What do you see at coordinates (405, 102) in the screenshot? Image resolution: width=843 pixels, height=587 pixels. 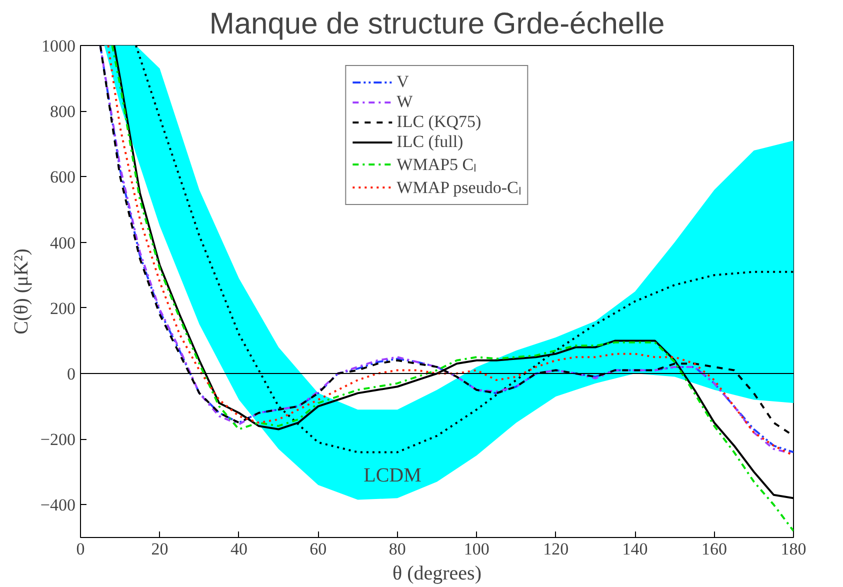 I see `legend-label: W` at bounding box center [405, 102].